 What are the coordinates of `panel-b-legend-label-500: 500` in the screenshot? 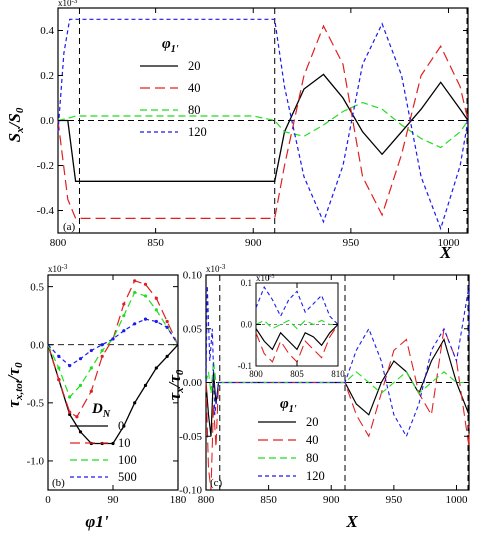 It's located at (127, 477).